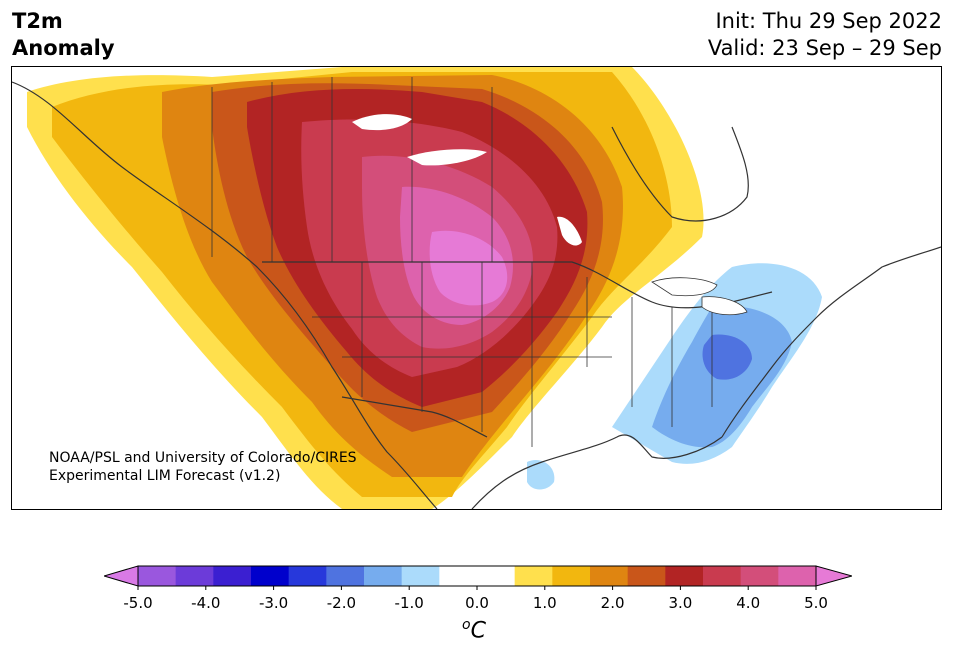 The image size is (953, 656). Describe the element at coordinates (727, 357) in the screenshot. I see `band-neg-2c` at that location.